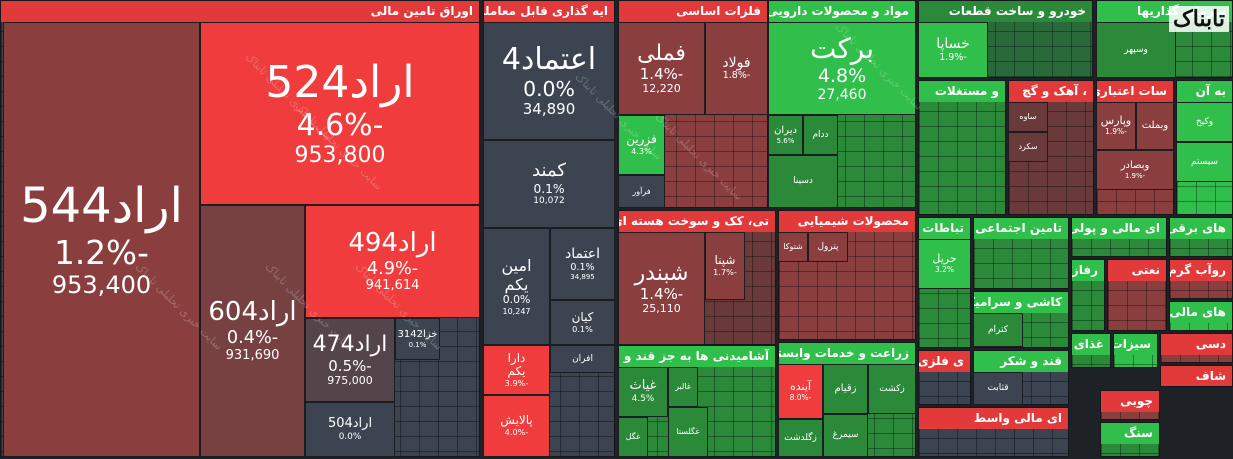  I want to click on stock-change: 3.2%, so click(944, 270).